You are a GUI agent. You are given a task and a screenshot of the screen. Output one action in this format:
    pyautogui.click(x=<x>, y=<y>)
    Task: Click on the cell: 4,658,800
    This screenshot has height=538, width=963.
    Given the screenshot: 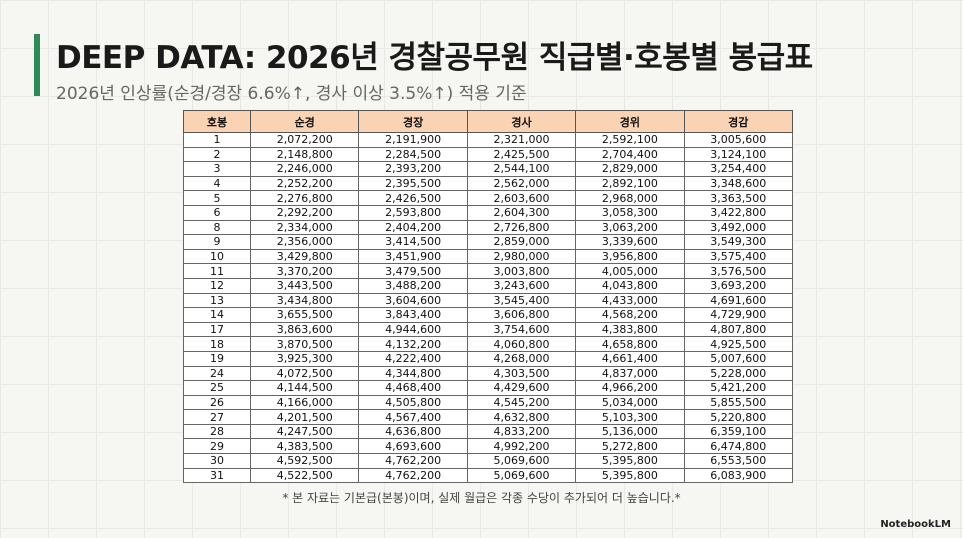 What is the action you would take?
    pyautogui.click(x=630, y=344)
    